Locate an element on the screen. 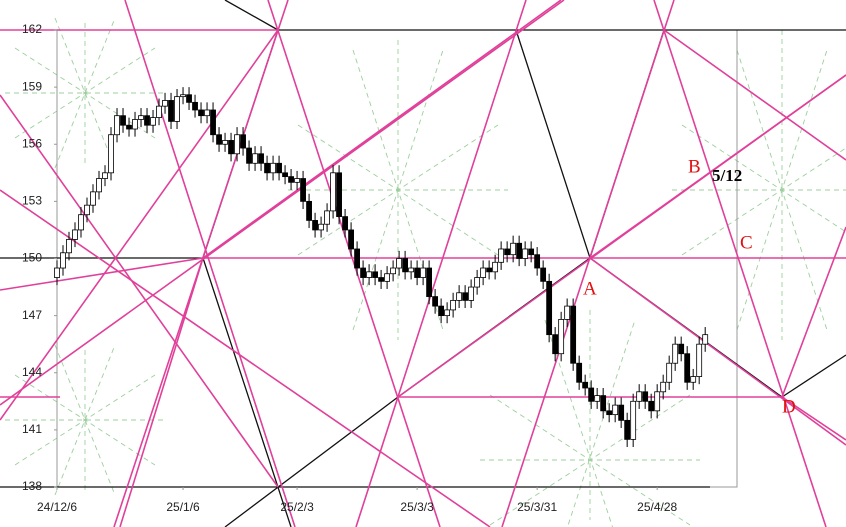 This screenshot has width=846, height=527. x-tick-label: 25/3/3 is located at coordinates (417, 507).